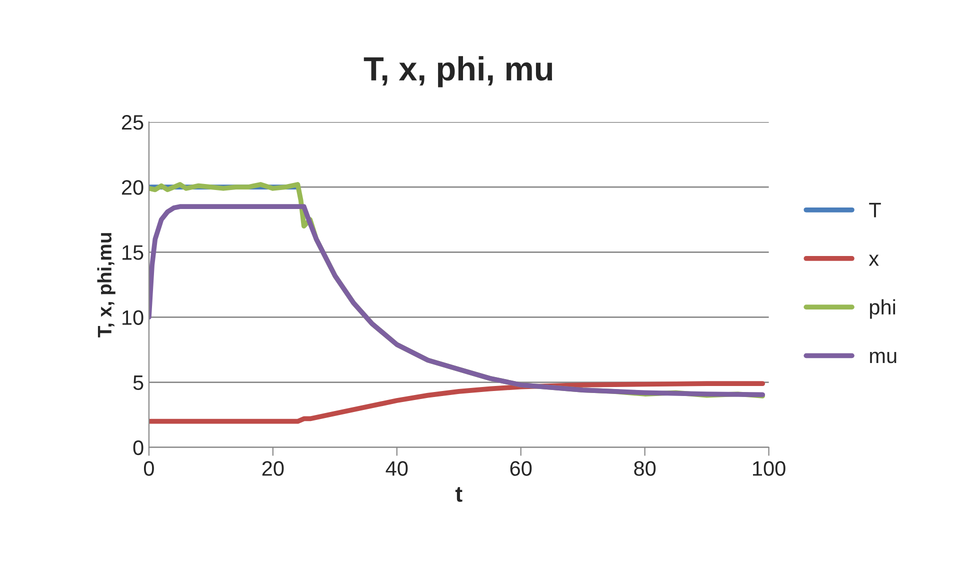  Describe the element at coordinates (458, 72) in the screenshot. I see `chart-title: T, x, phi, mu` at that location.